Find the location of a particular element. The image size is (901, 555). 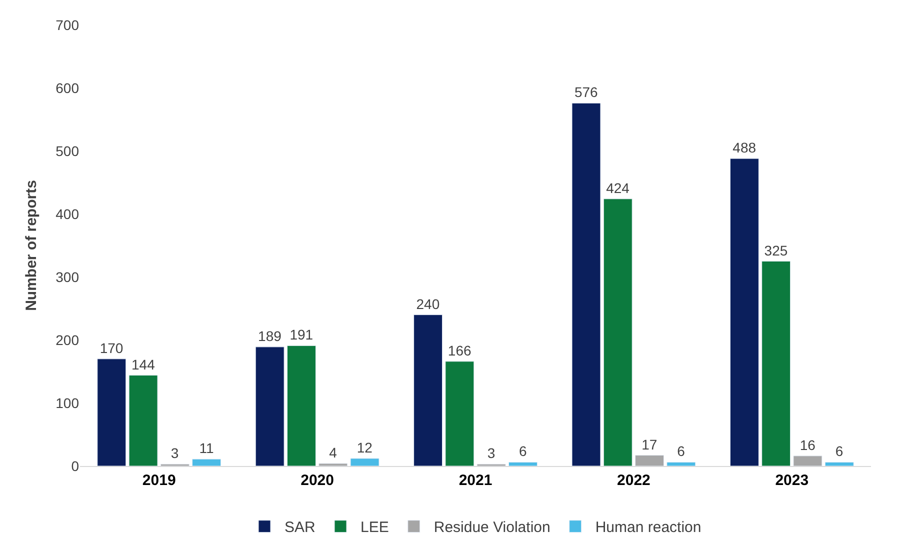

data-label: 189 is located at coordinates (270, 336).